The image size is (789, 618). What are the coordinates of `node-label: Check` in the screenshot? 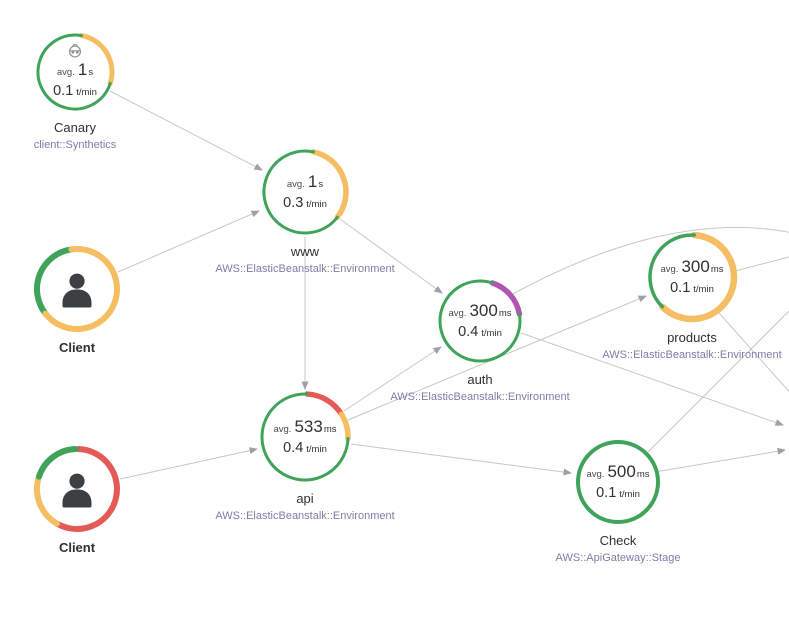 It's located at (618, 540).